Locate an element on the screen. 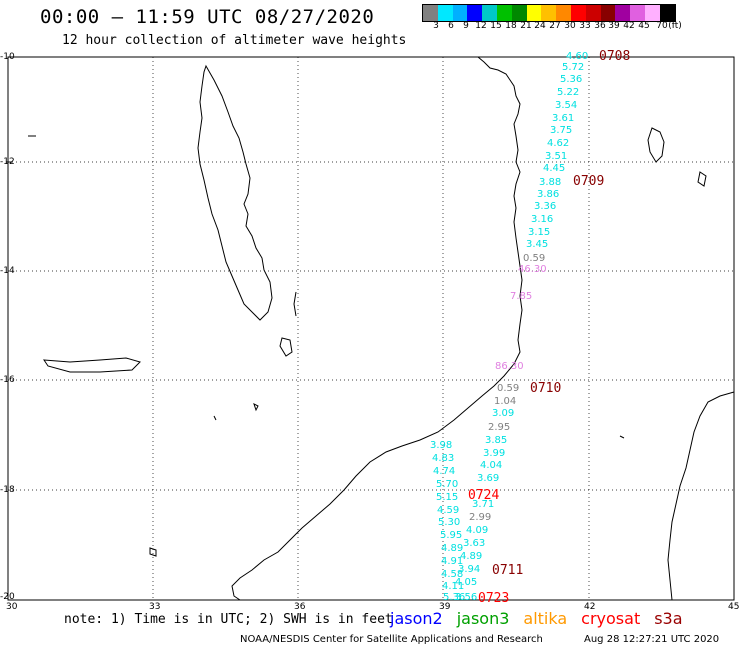 The image size is (740, 650). comoros-island is located at coordinates (656, 145).